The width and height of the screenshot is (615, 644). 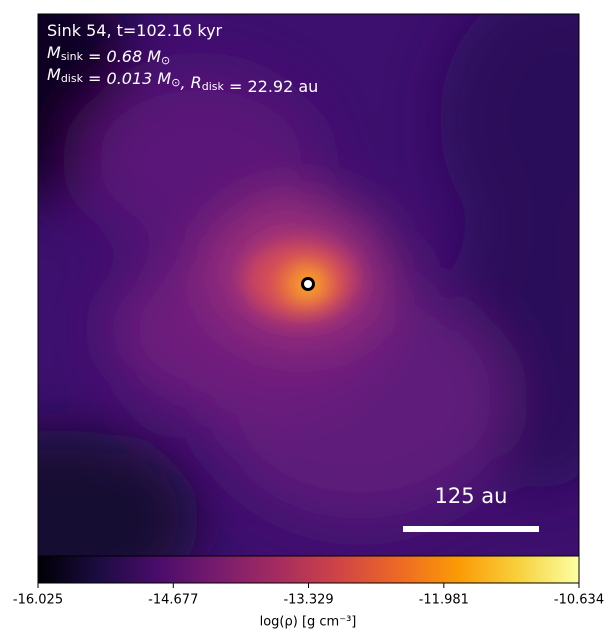 What do you see at coordinates (471, 496) in the screenshot?
I see `scale-bar-label: 125 au` at bounding box center [471, 496].